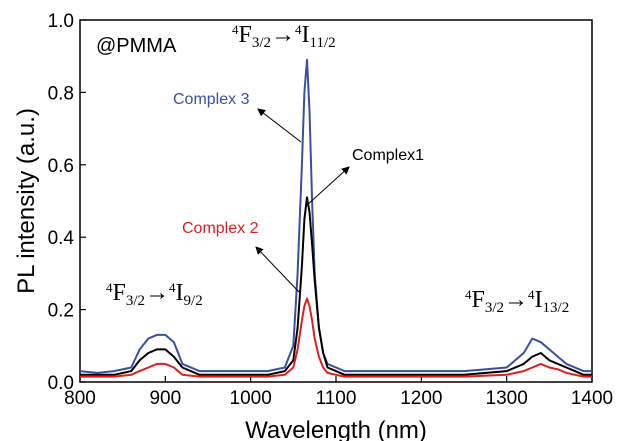  What do you see at coordinates (61, 21) in the screenshot?
I see `y-tick-label: 1.0` at bounding box center [61, 21].